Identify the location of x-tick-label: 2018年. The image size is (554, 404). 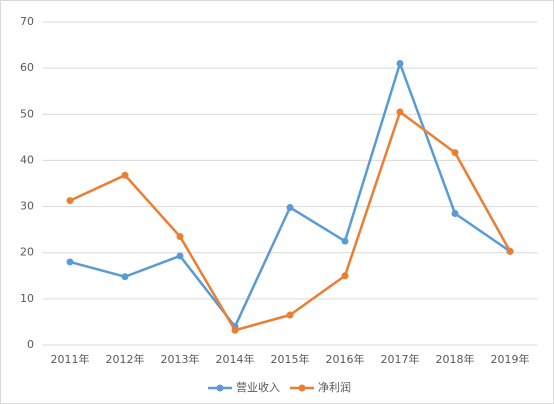
(455, 359).